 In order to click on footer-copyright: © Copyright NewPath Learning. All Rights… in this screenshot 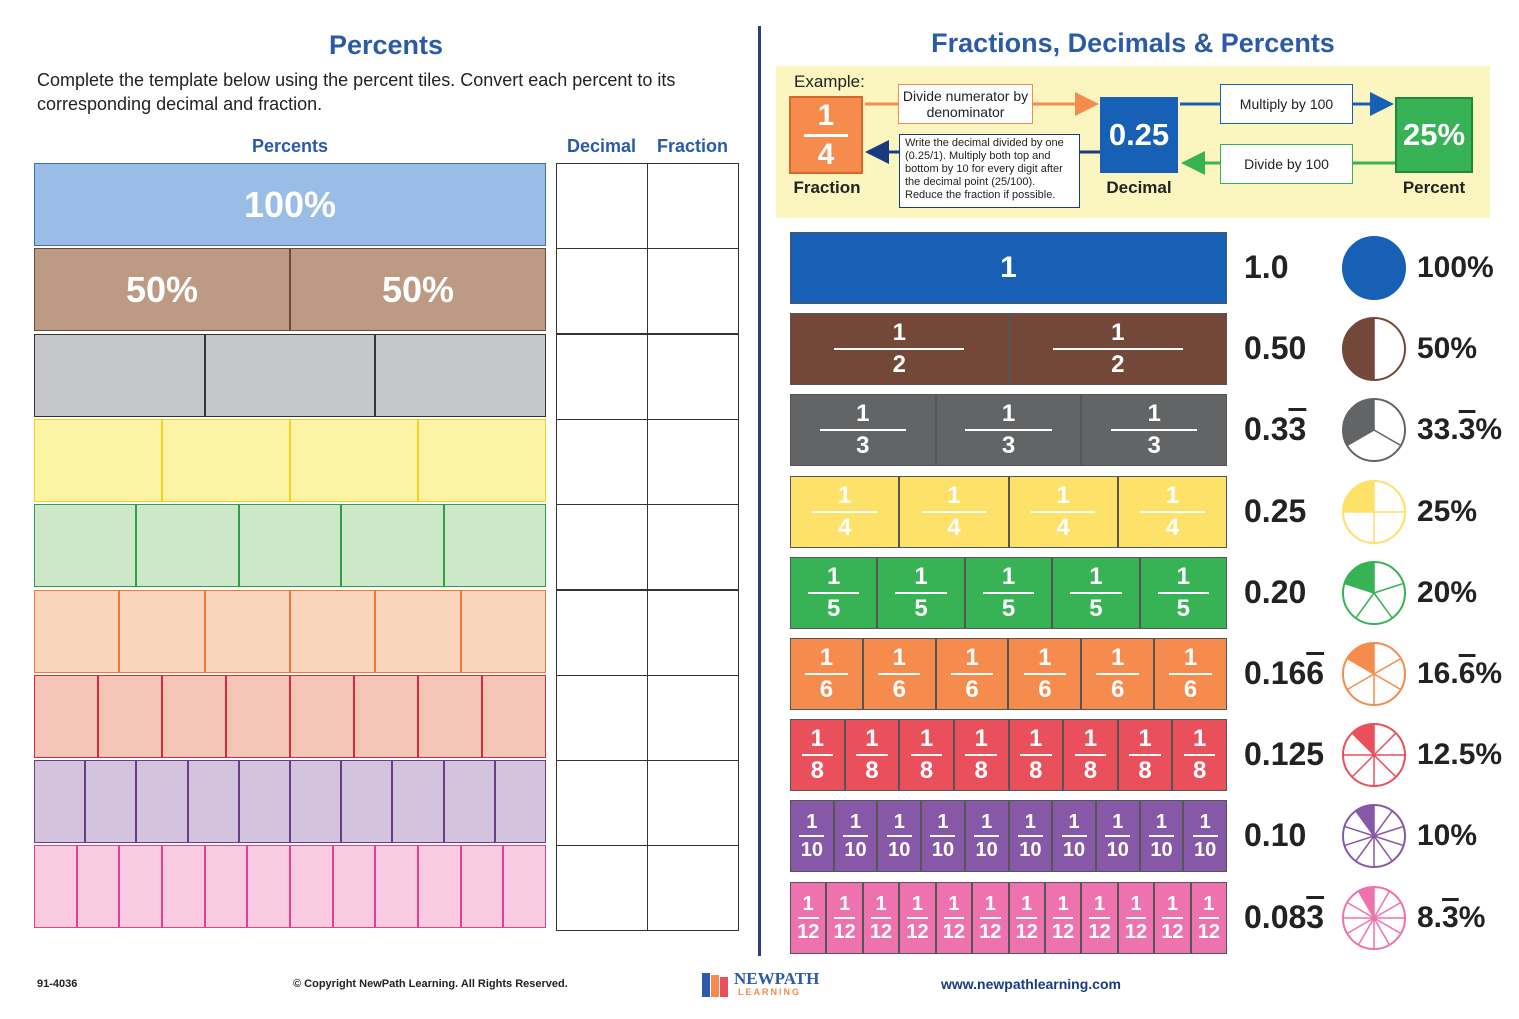, I will do `click(430, 984)`.